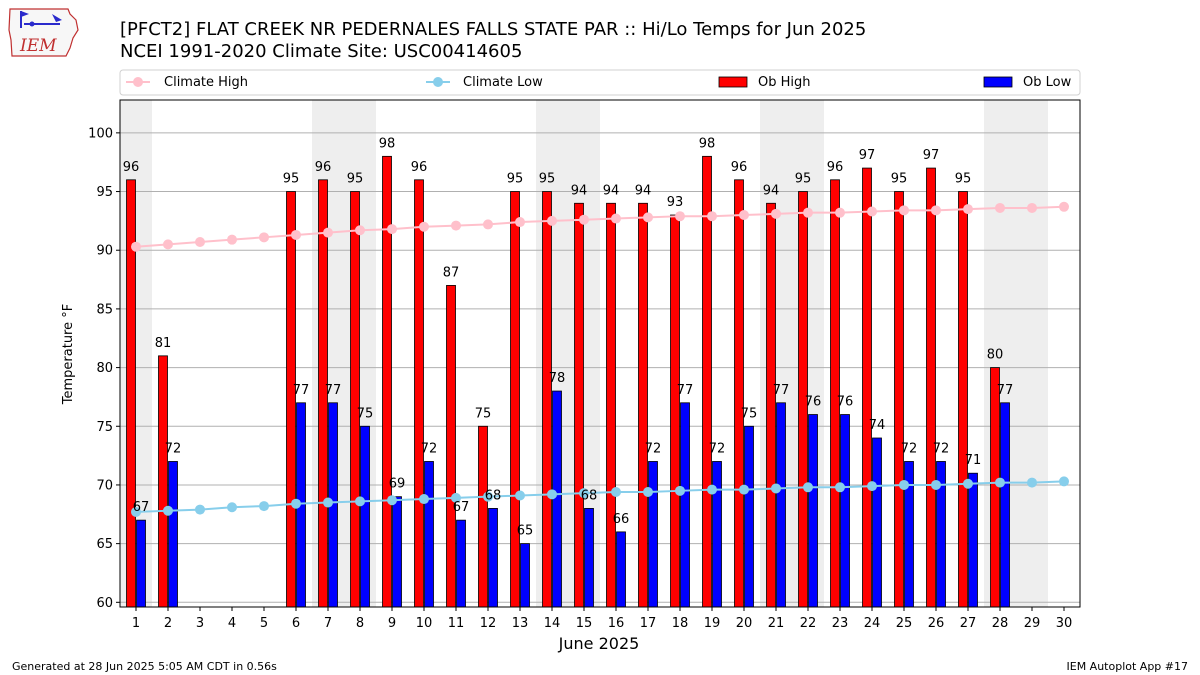 The height and width of the screenshot is (675, 1200). What do you see at coordinates (675, 202) in the screenshot?
I see `ob-high-value-label: 93` at bounding box center [675, 202].